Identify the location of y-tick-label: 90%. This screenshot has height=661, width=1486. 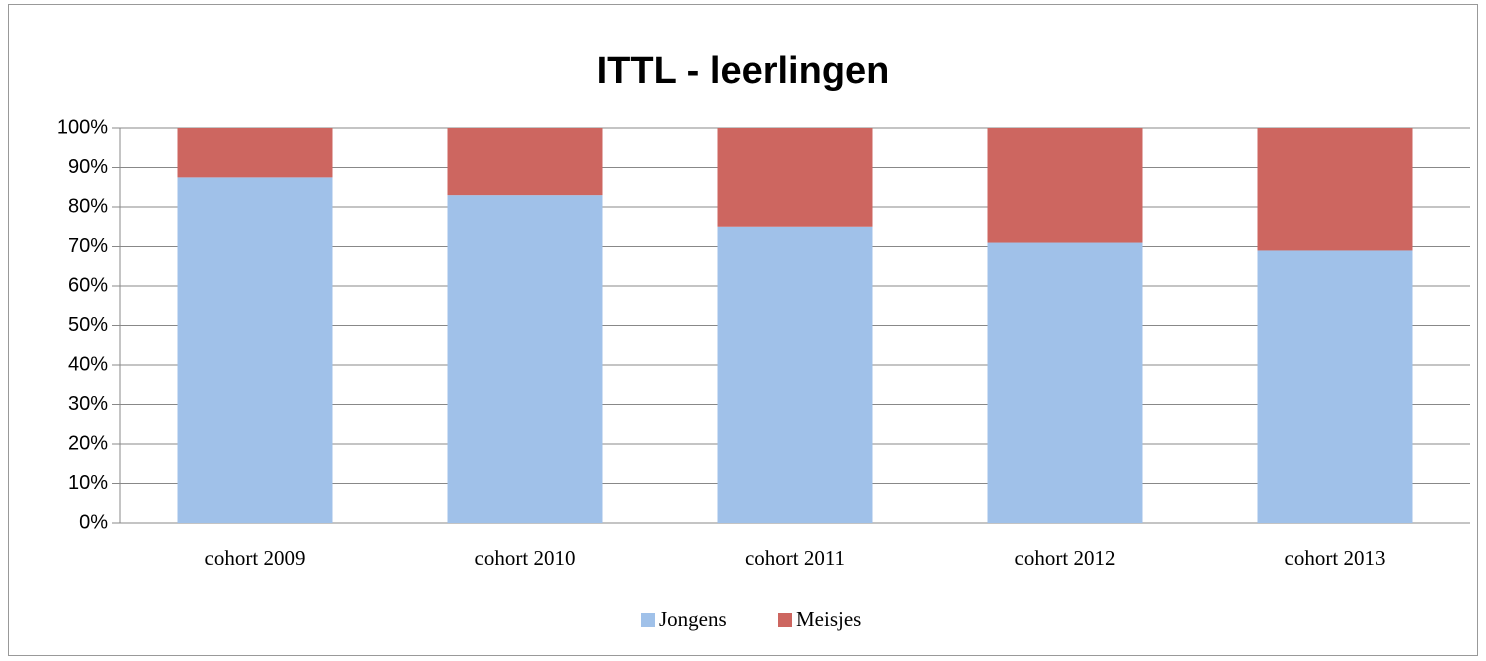
(88, 167).